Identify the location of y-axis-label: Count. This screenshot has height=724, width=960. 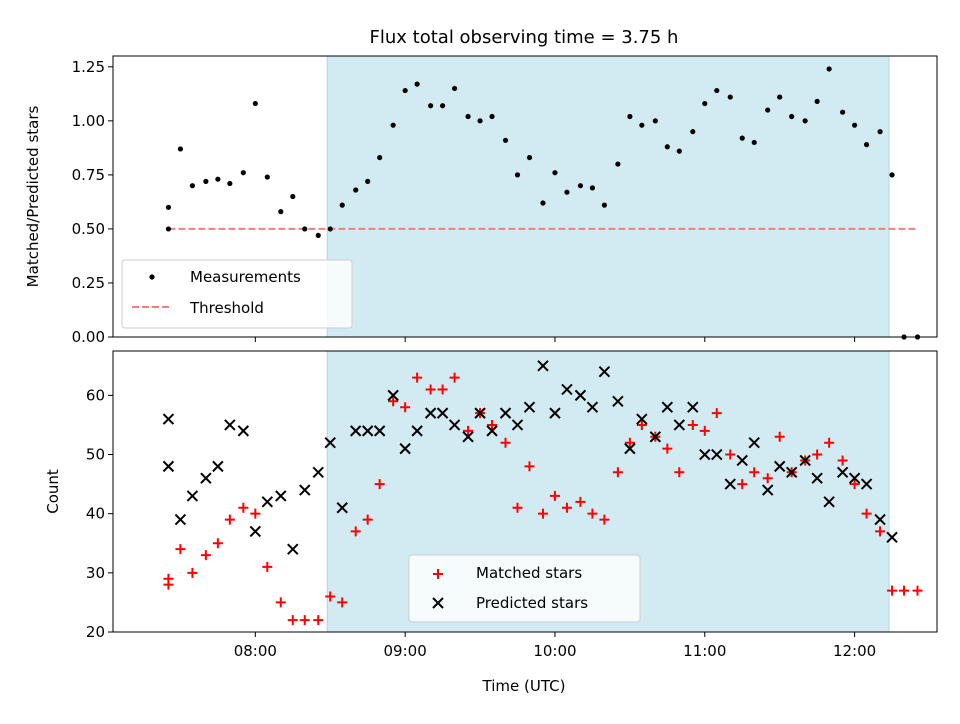
(53, 491).